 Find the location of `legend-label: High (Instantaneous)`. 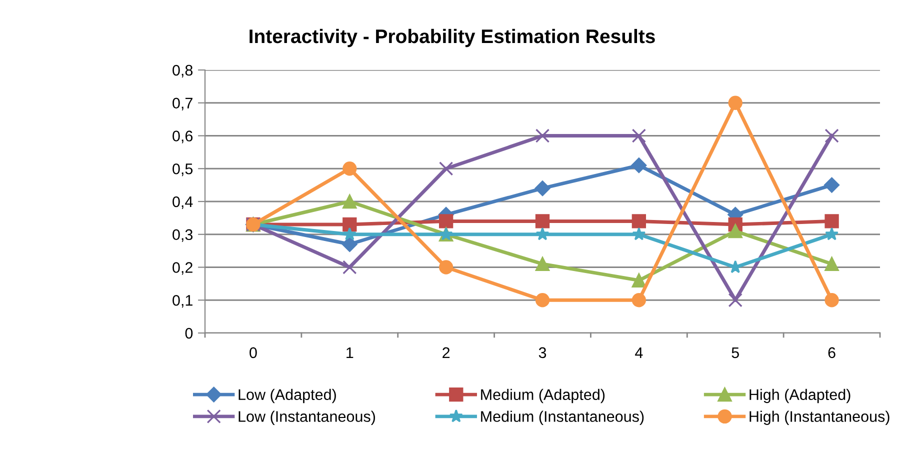

legend-label: High (Instantaneous) is located at coordinates (820, 417).